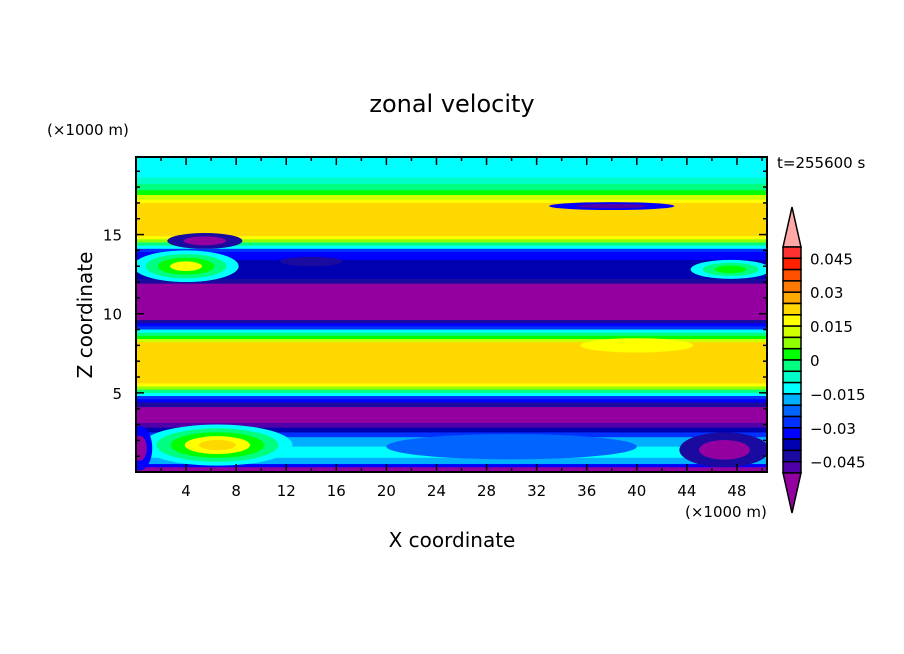 The image size is (904, 654). What do you see at coordinates (736, 491) in the screenshot?
I see `x-tick-label: 48` at bounding box center [736, 491].